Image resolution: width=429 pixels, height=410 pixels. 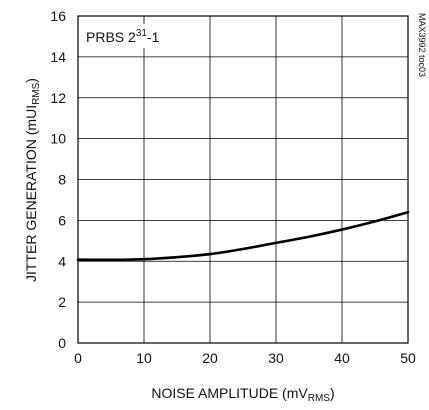 I want to click on x-tick-label-20: 20, so click(x=210, y=358).